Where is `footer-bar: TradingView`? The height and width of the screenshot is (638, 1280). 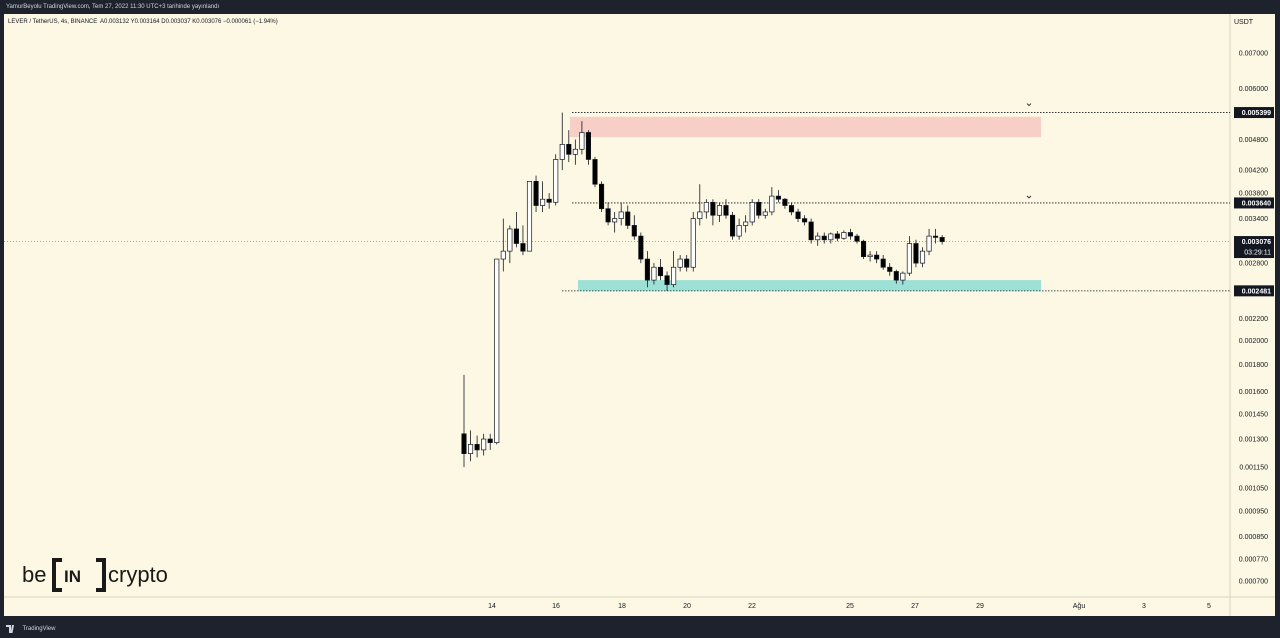 footer-bar: TradingView is located at coordinates (640, 625).